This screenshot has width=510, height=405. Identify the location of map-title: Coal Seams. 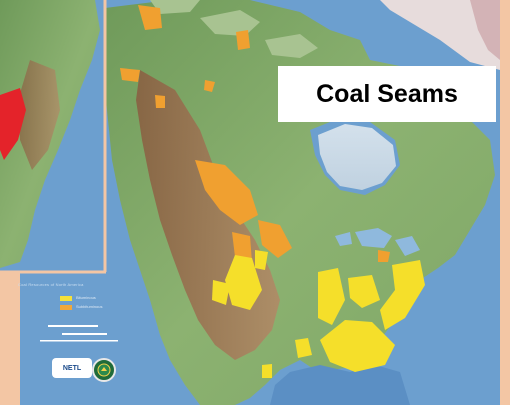
(387, 93).